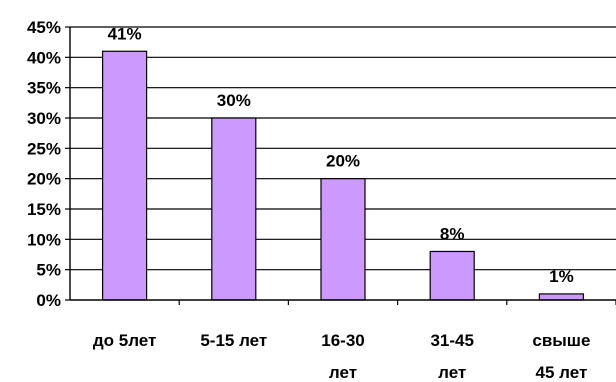  Describe the element at coordinates (44, 118) in the screenshot. I see `y-tick-label: 30%` at that location.